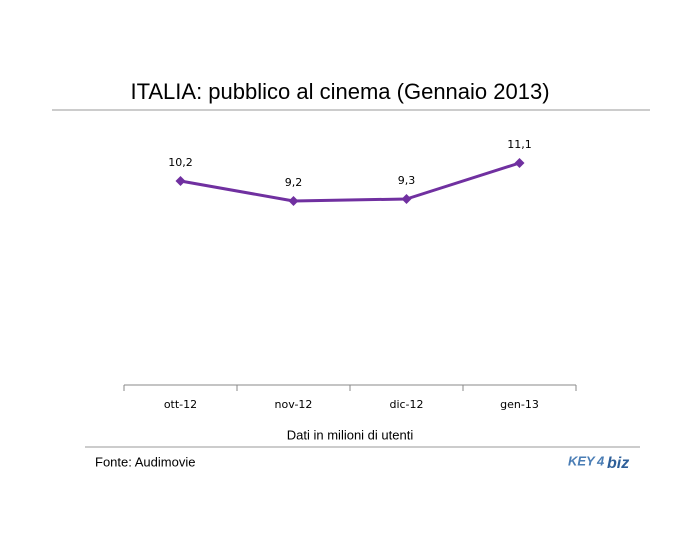  What do you see at coordinates (294, 182) in the screenshot?
I see `data-label: 9,2` at bounding box center [294, 182].